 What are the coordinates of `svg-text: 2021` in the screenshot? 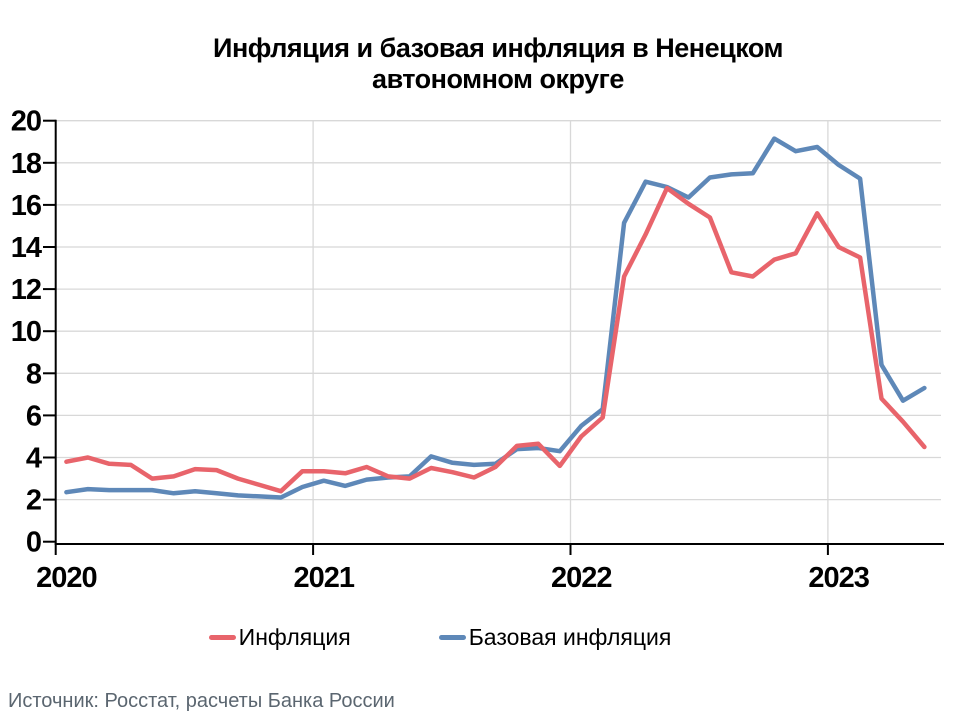 It's located at (324, 578).